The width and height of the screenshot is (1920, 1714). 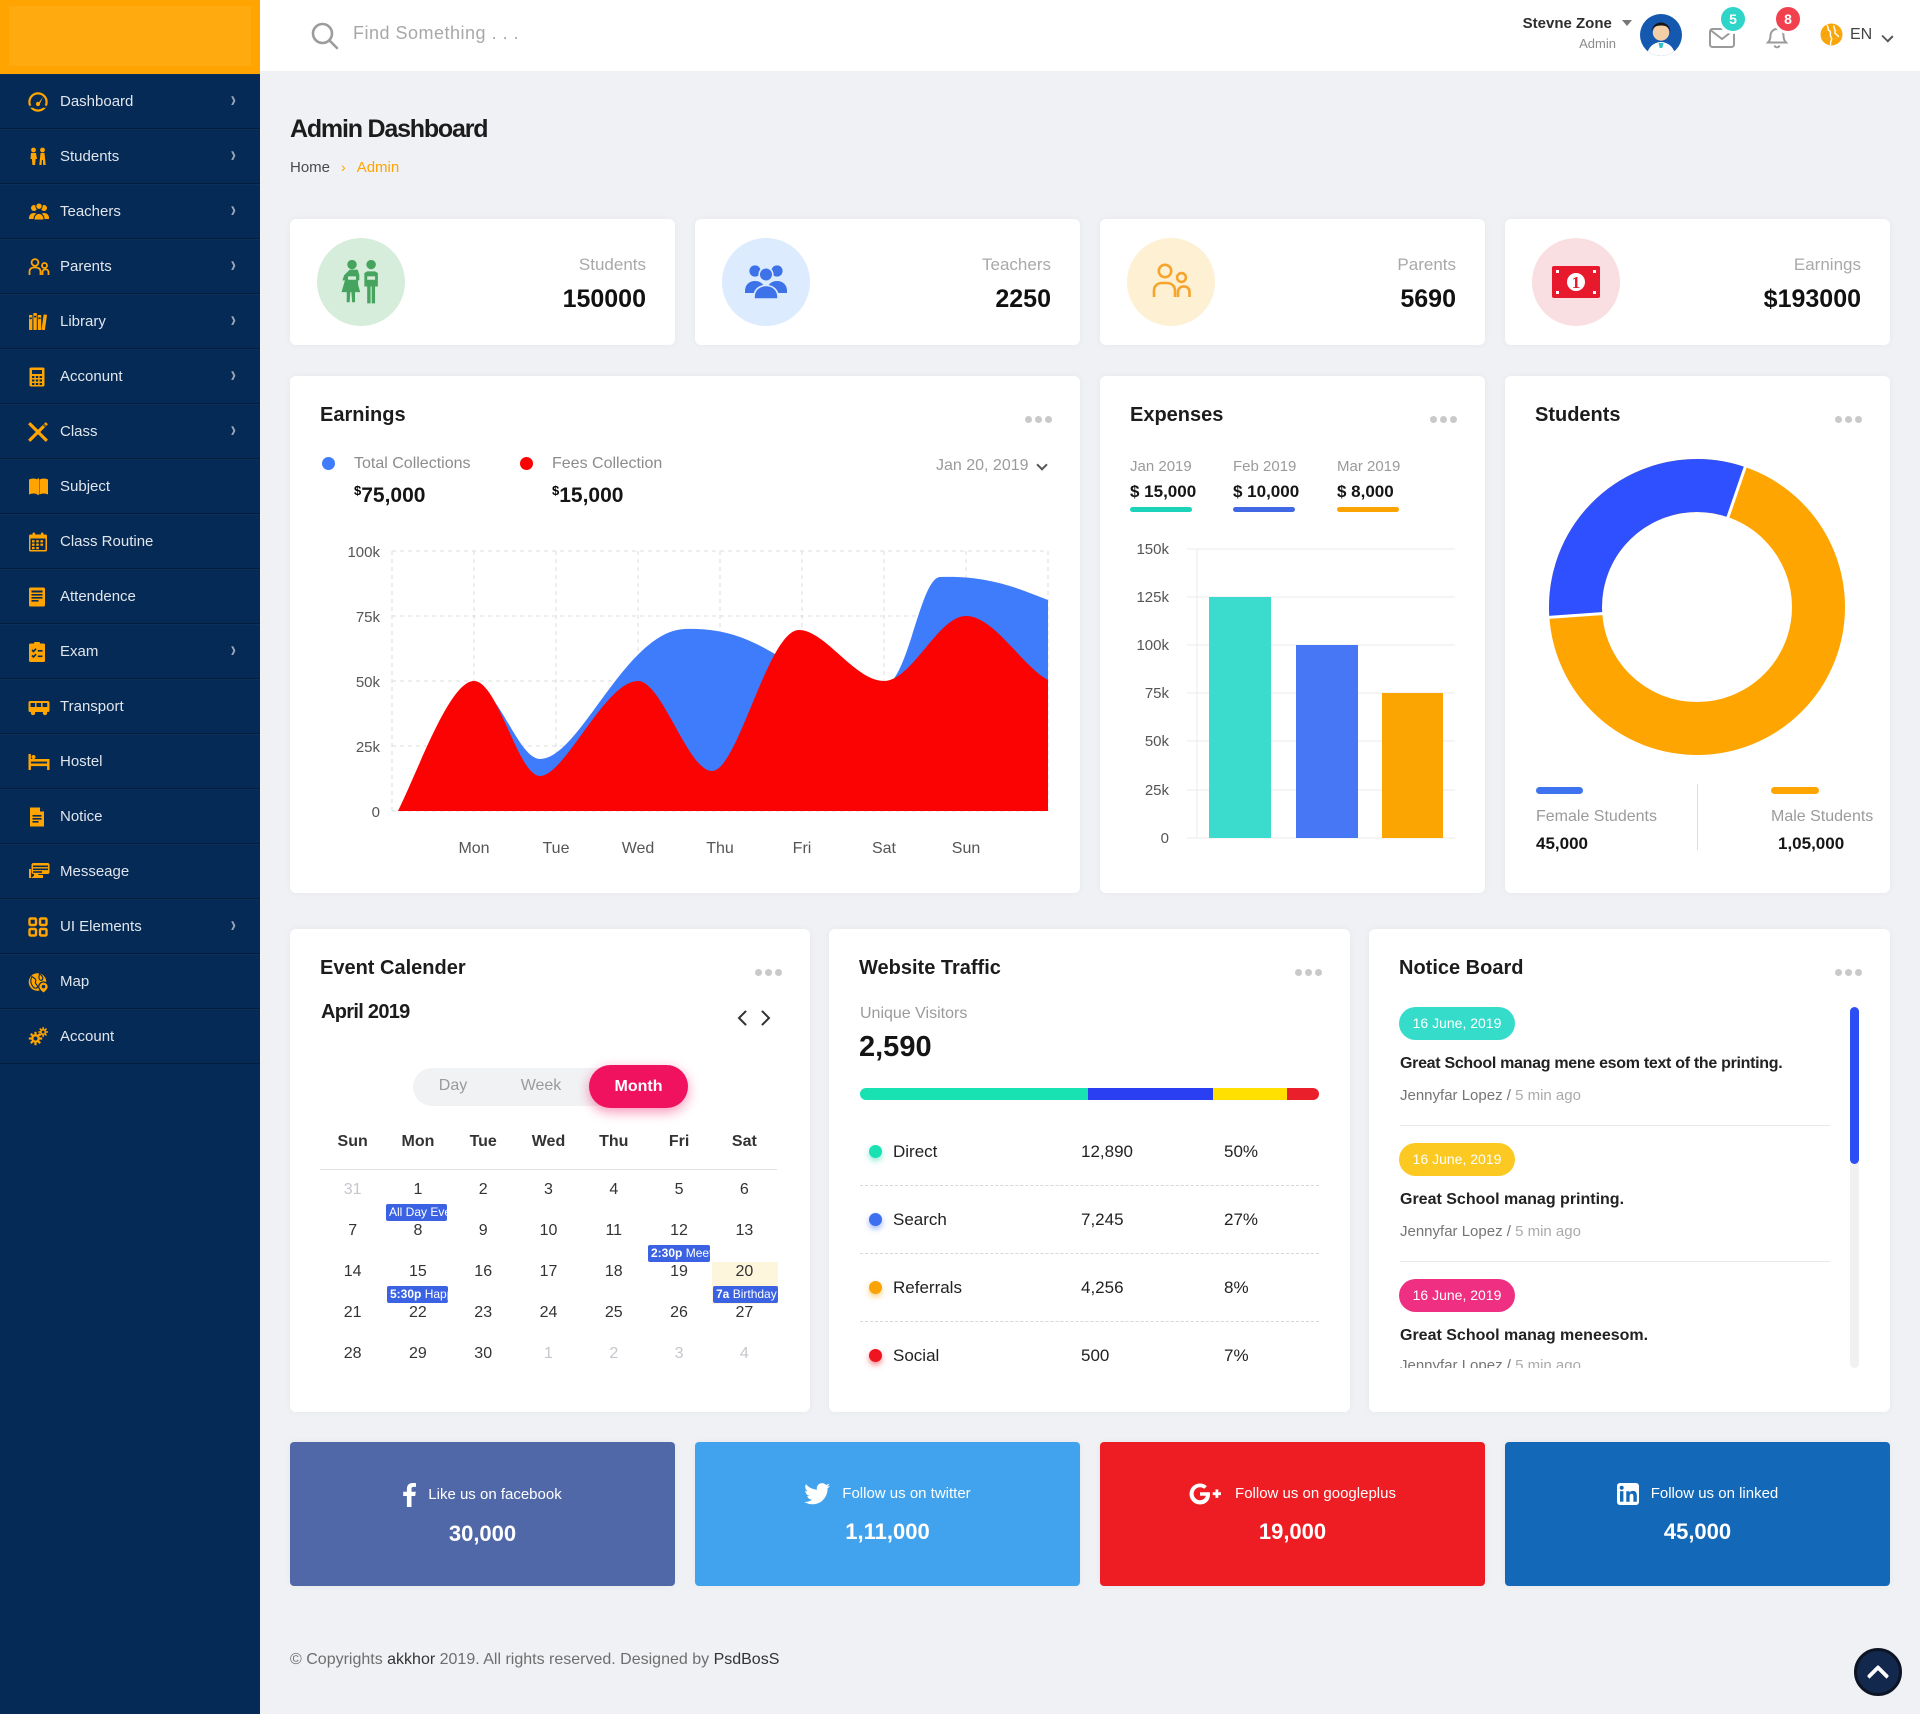 What do you see at coordinates (1152, 597) in the screenshot?
I see `svg-text: 125k` at bounding box center [1152, 597].